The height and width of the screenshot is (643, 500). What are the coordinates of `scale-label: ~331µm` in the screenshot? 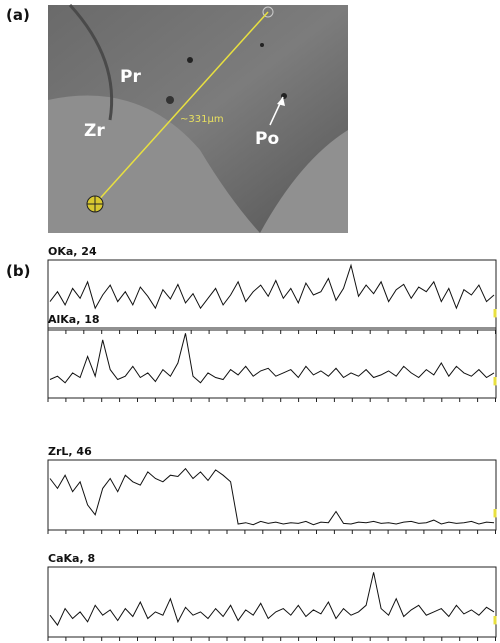 It's located at (202, 119).